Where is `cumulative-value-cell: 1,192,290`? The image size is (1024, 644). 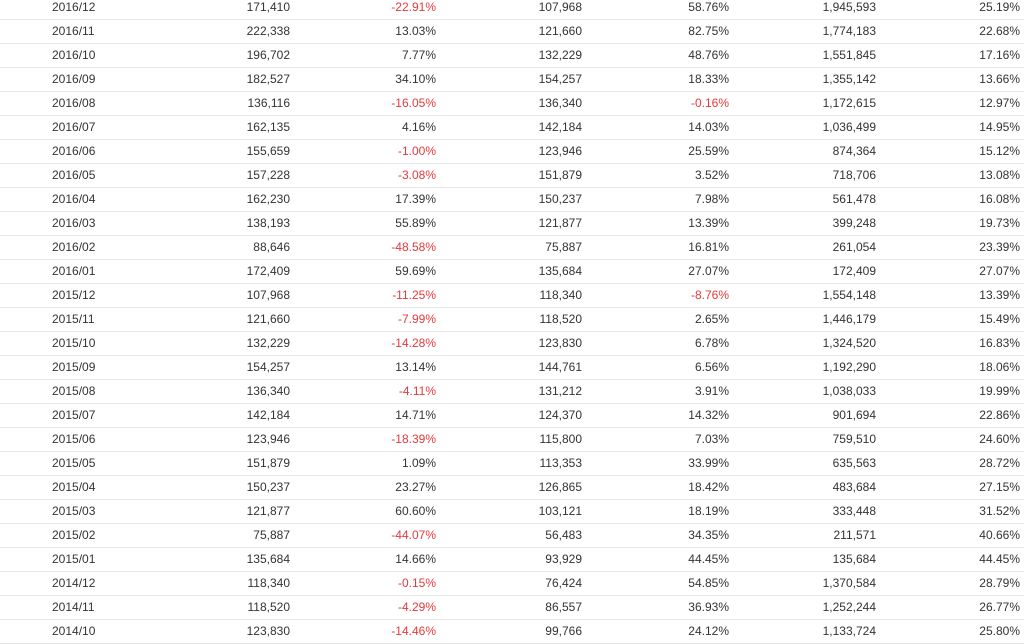 cumulative-value-cell: 1,192,290 is located at coordinates (802, 367).